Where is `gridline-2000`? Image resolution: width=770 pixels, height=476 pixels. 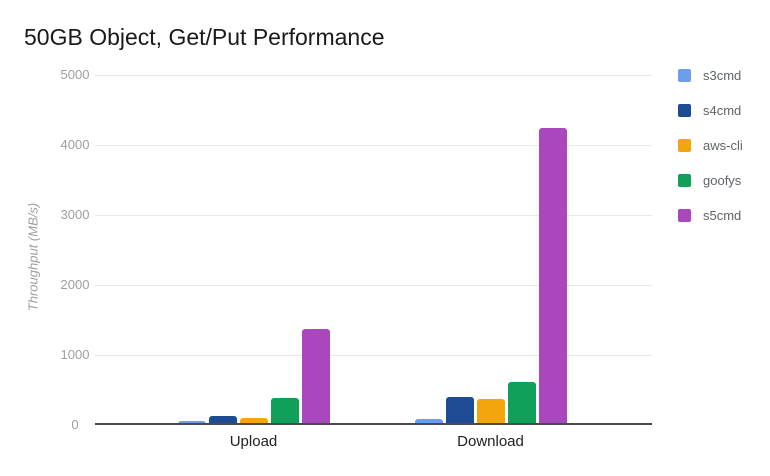
gridline-2000 is located at coordinates (373, 285).